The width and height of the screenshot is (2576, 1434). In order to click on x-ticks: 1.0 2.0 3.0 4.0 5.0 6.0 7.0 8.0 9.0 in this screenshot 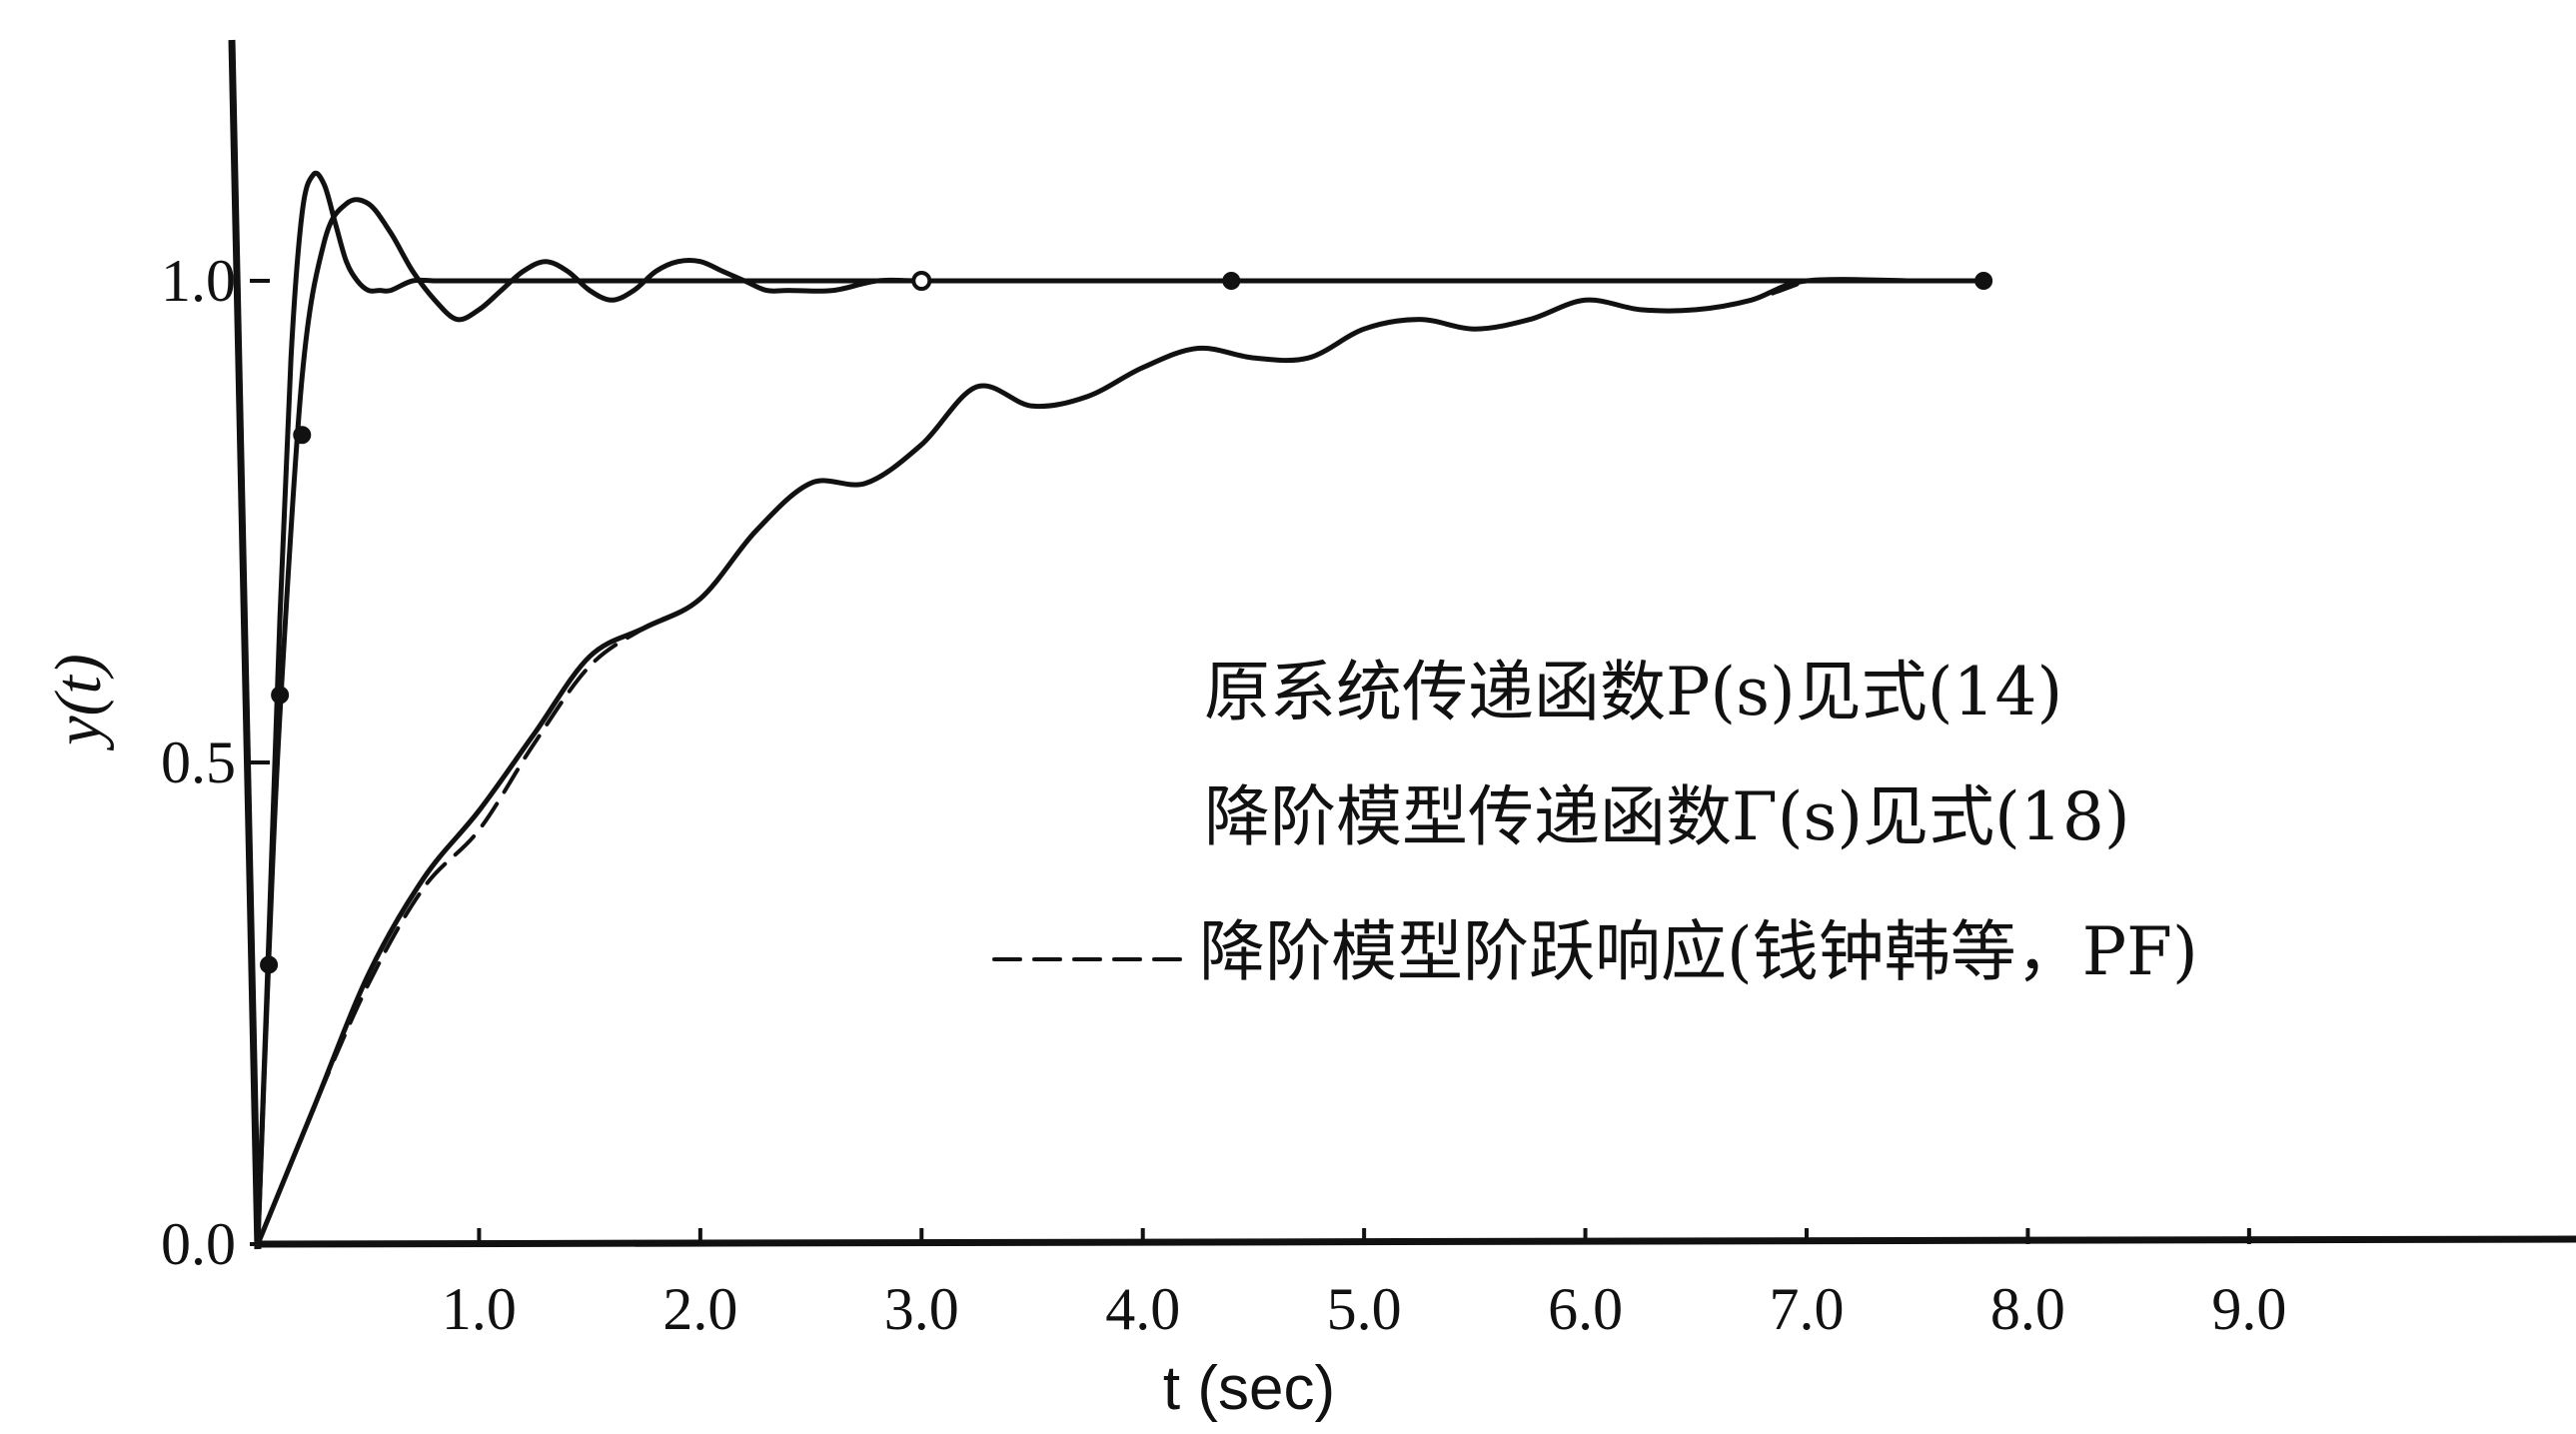, I will do `click(1364, 1285)`.